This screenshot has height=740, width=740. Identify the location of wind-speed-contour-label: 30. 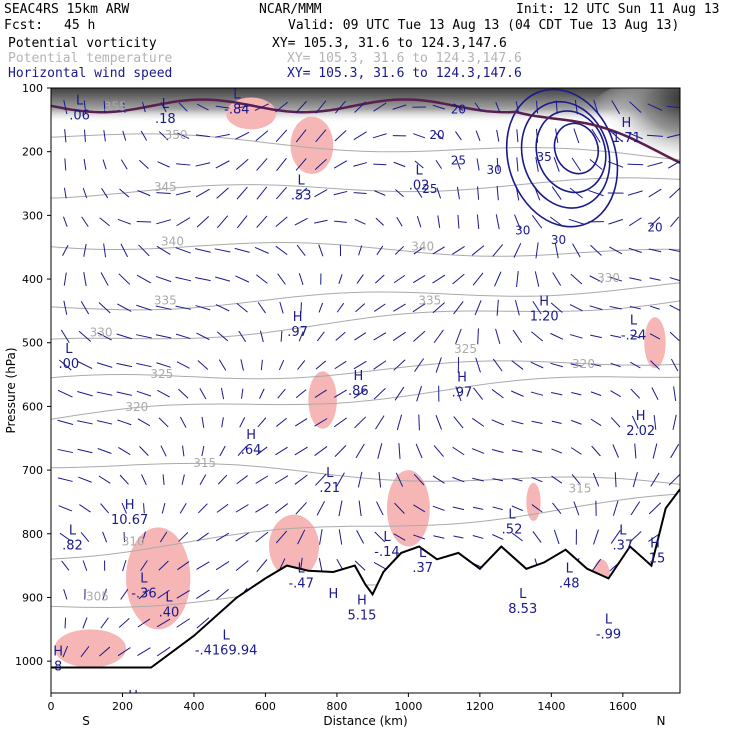
(494, 170).